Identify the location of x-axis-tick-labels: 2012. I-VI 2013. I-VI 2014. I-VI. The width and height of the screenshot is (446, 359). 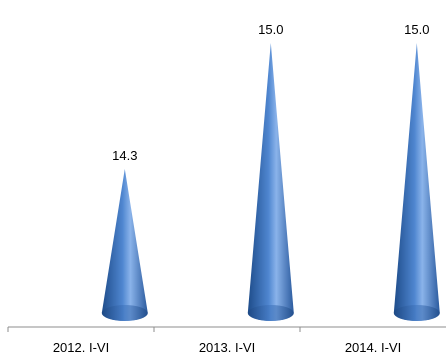
(227, 347).